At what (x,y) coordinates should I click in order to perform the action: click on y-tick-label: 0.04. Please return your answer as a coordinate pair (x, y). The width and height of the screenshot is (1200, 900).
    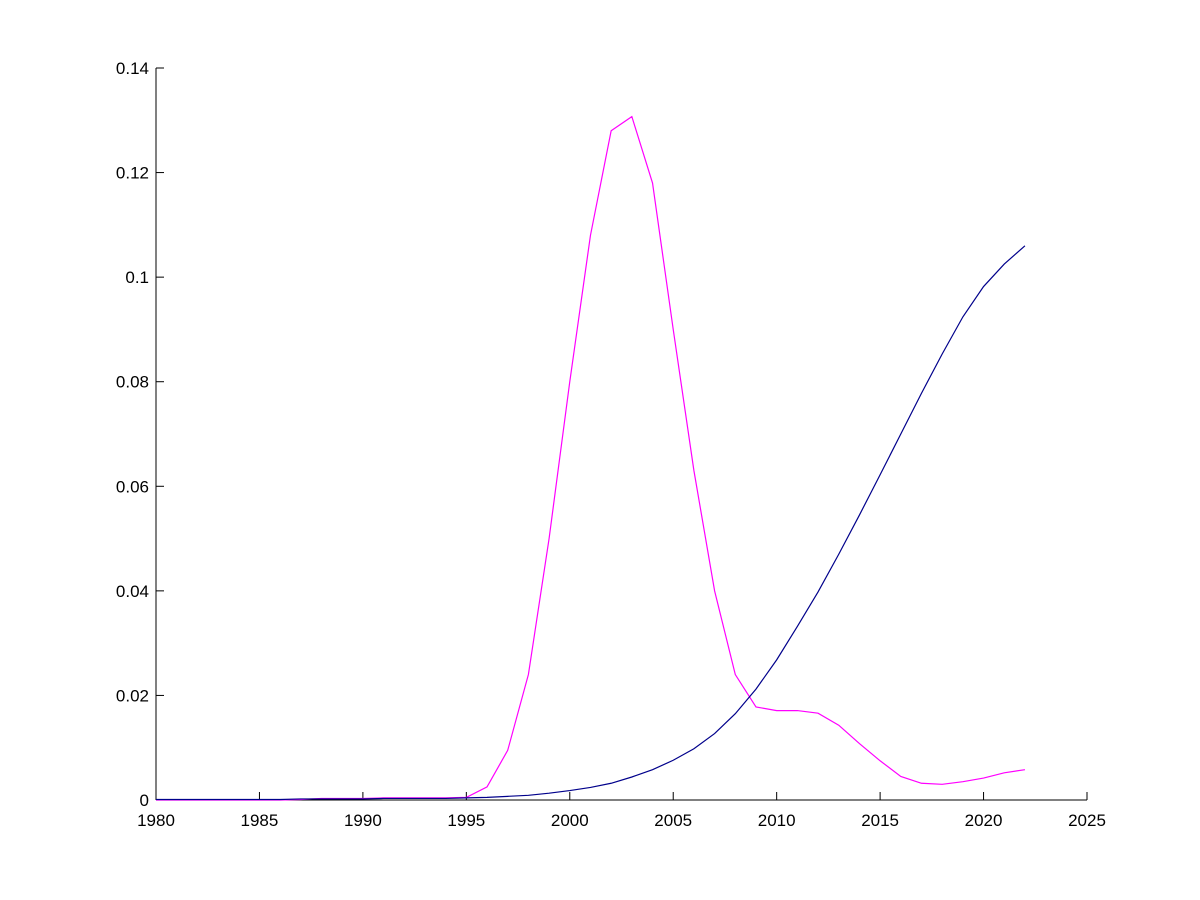
    Looking at the image, I should click on (132, 591).